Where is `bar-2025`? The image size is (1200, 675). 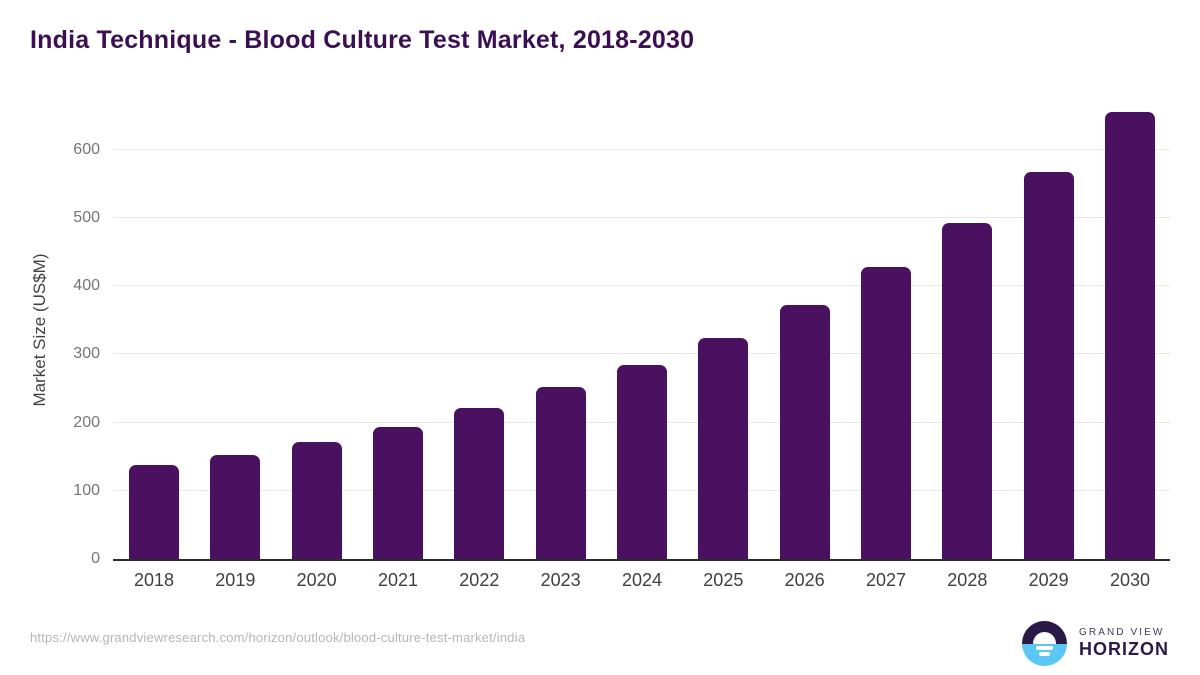 bar-2025 is located at coordinates (723, 448).